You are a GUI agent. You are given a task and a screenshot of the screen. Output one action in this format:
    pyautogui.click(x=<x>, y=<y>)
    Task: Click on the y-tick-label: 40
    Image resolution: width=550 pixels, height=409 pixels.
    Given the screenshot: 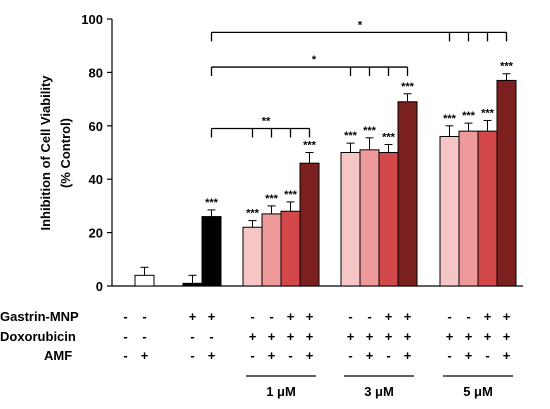 What is the action you would take?
    pyautogui.click(x=96, y=179)
    